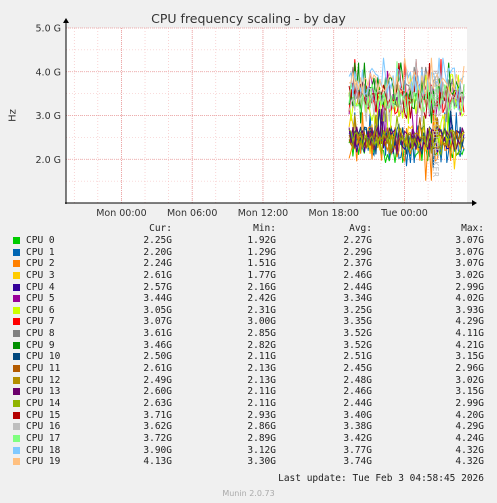 Image resolution: width=497 pixels, height=503 pixels. Describe the element at coordinates (357, 462) in the screenshot. I see `legend-avg-value: 3.74G` at that location.